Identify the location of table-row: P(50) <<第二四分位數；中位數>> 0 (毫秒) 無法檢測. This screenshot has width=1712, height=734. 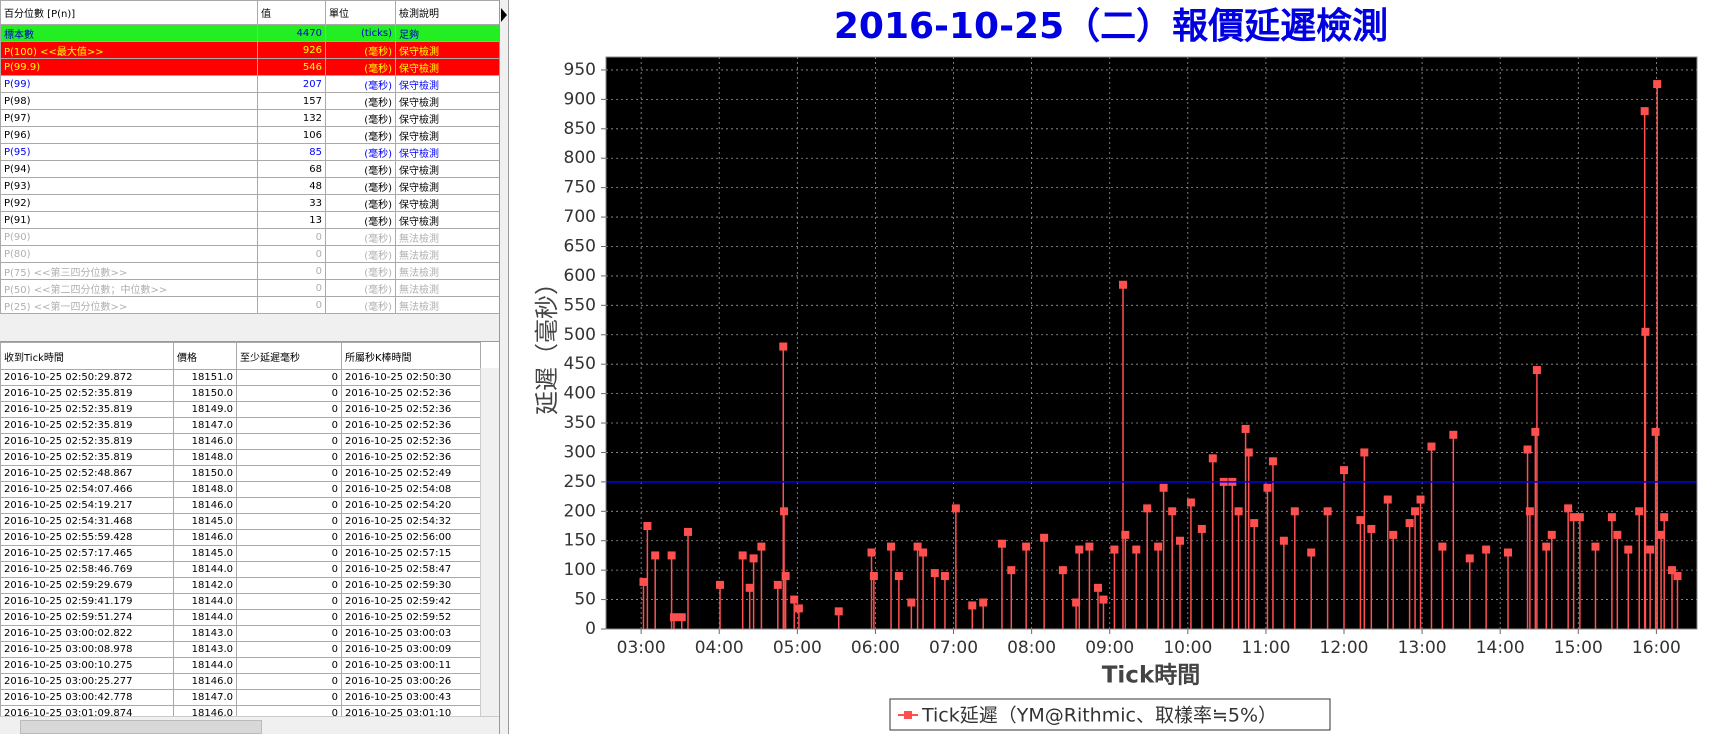
(249, 288).